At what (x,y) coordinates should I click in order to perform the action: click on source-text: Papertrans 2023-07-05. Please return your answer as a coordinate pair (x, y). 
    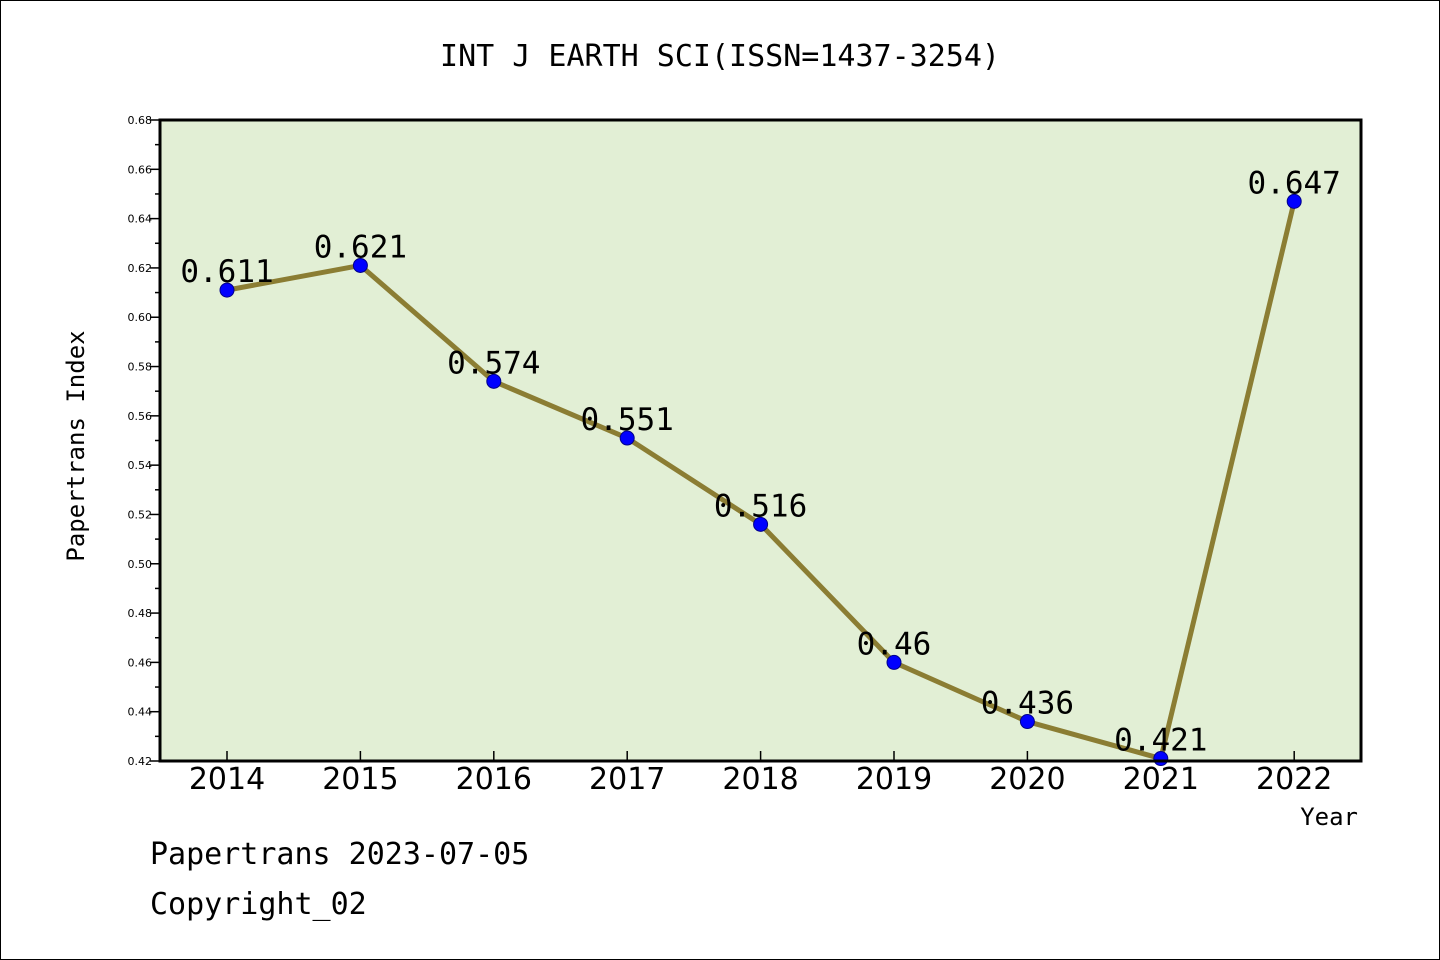
    Looking at the image, I should click on (339, 854).